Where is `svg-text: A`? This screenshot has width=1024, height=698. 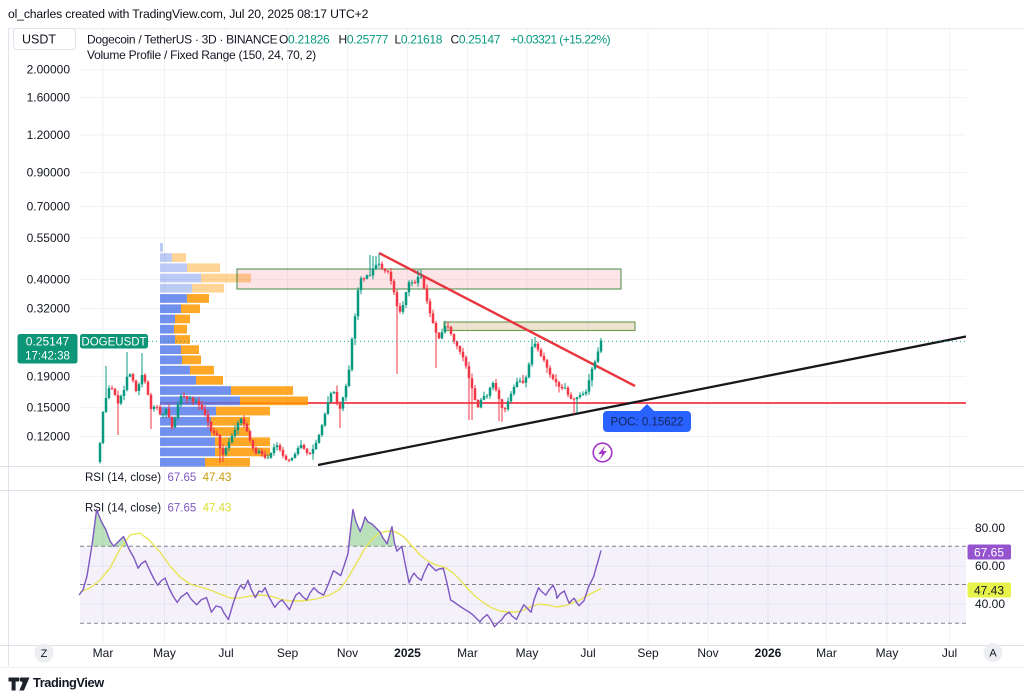 svg-text: A is located at coordinates (993, 654).